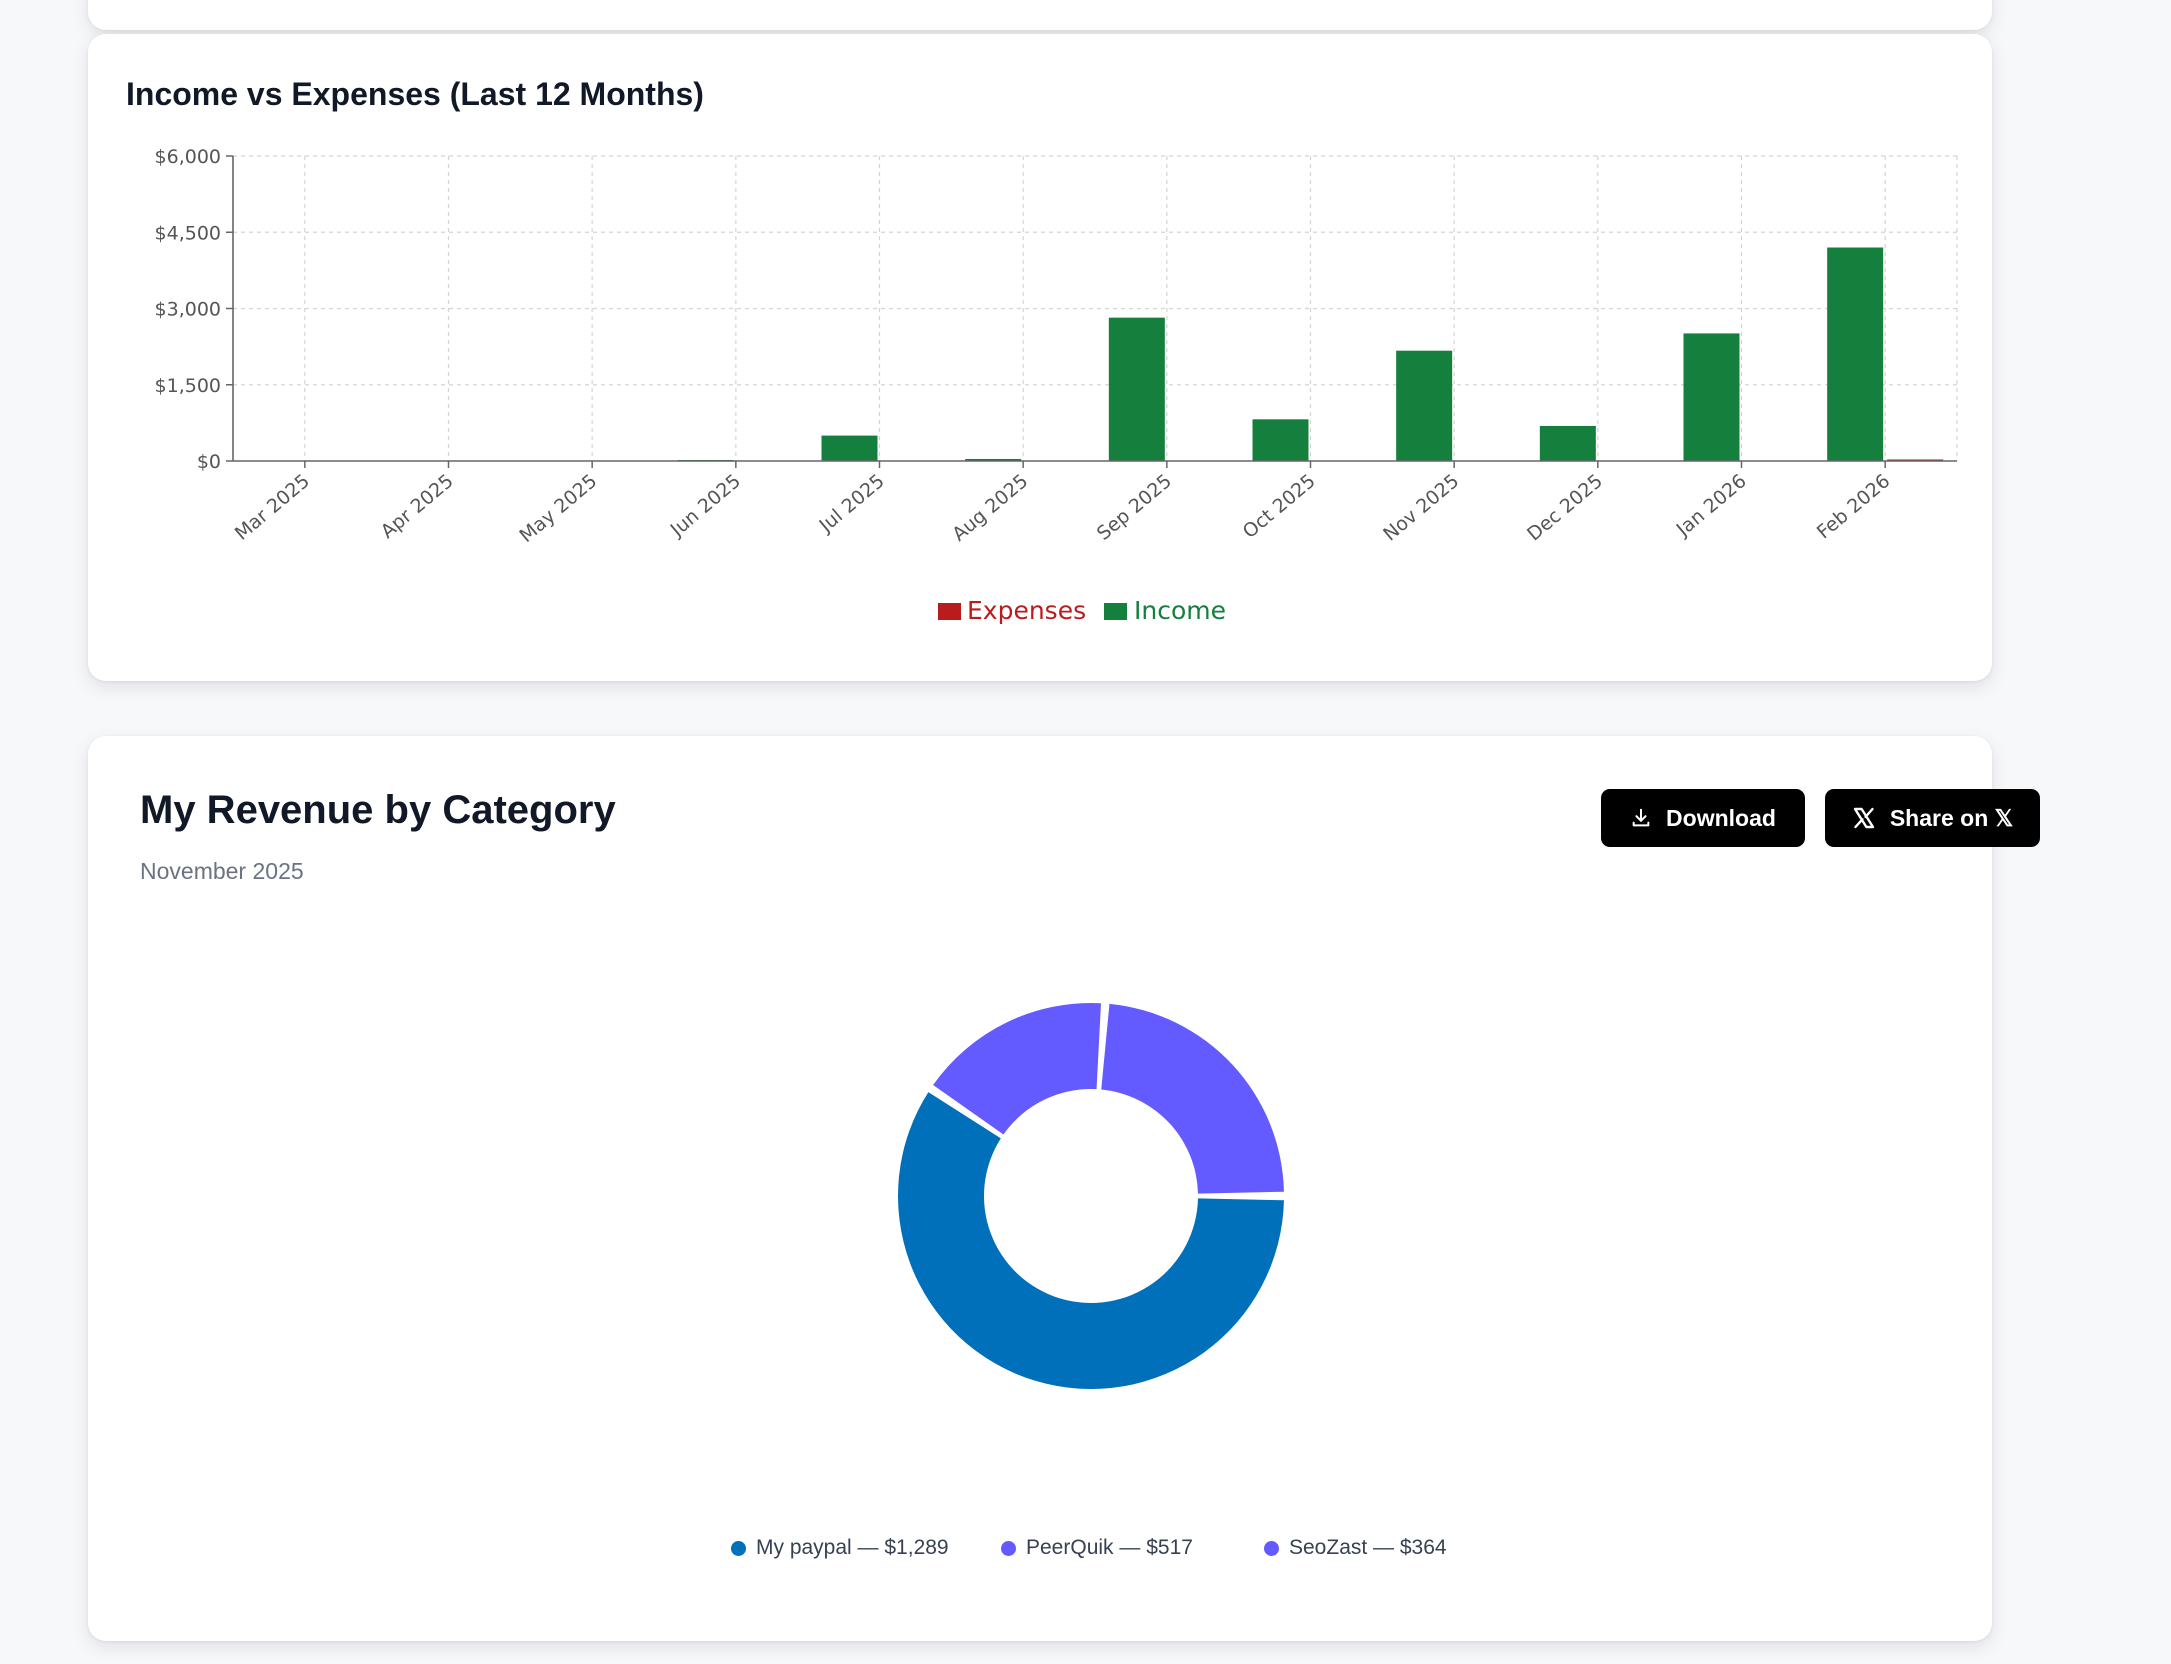 This screenshot has width=2171, height=1664. I want to click on x-tick-label: Oct 2025, so click(1279, 506).